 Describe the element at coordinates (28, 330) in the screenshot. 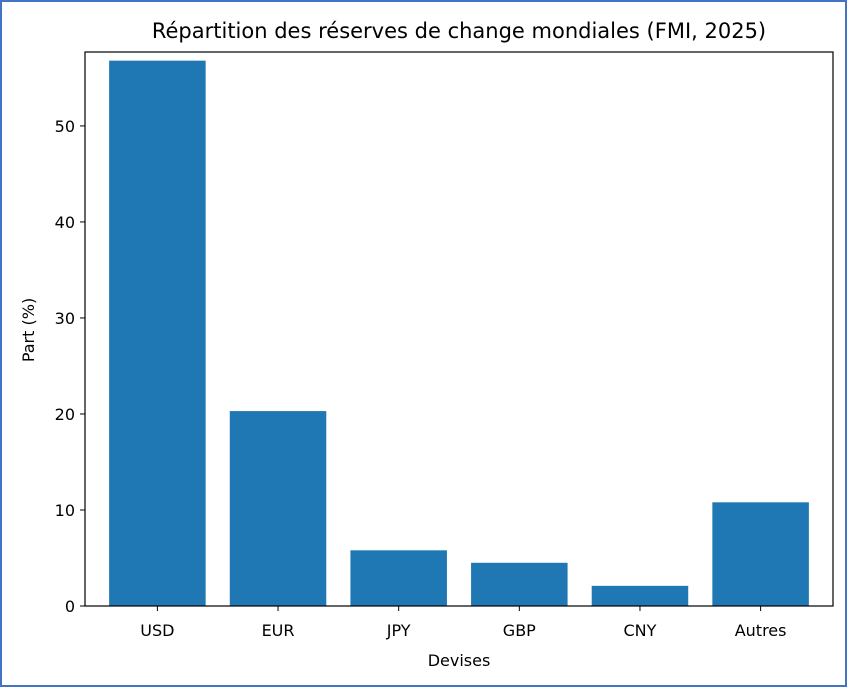

I see `y-axis-label: Part (%)` at that location.